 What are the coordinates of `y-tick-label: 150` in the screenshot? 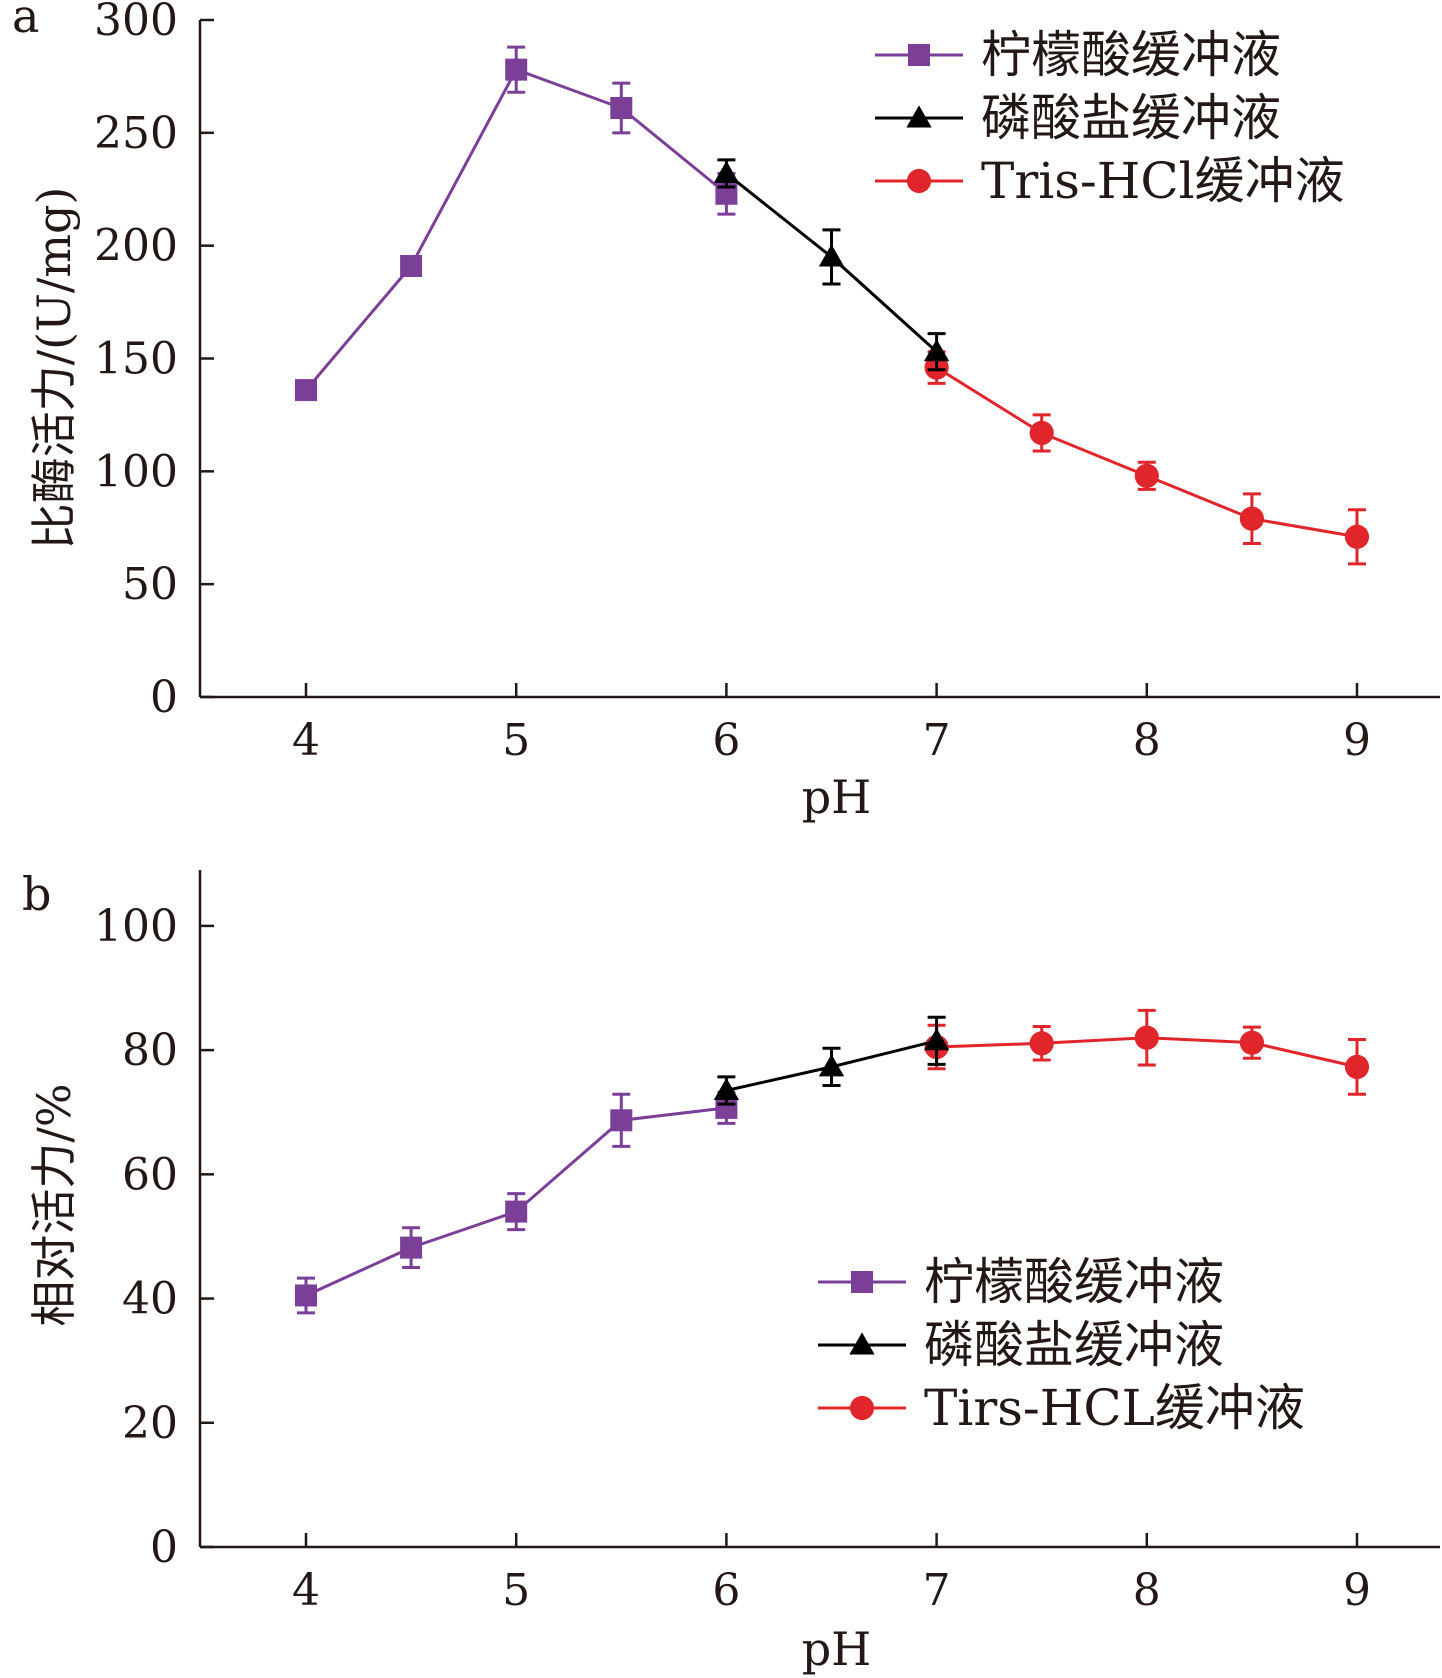 It's located at (136, 359).